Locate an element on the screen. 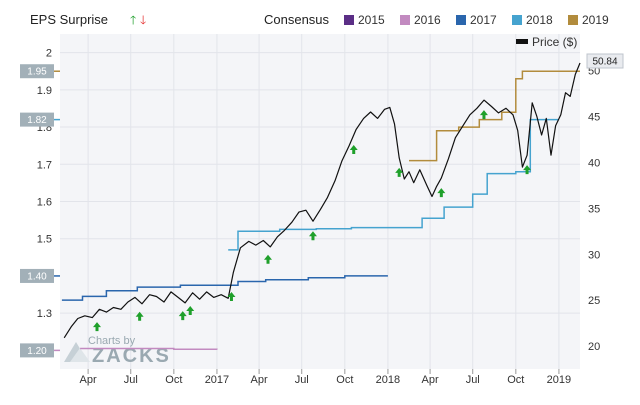 This screenshot has width=640, height=405. eps-down-arrow-icon: 🡓 is located at coordinates (143, 20).